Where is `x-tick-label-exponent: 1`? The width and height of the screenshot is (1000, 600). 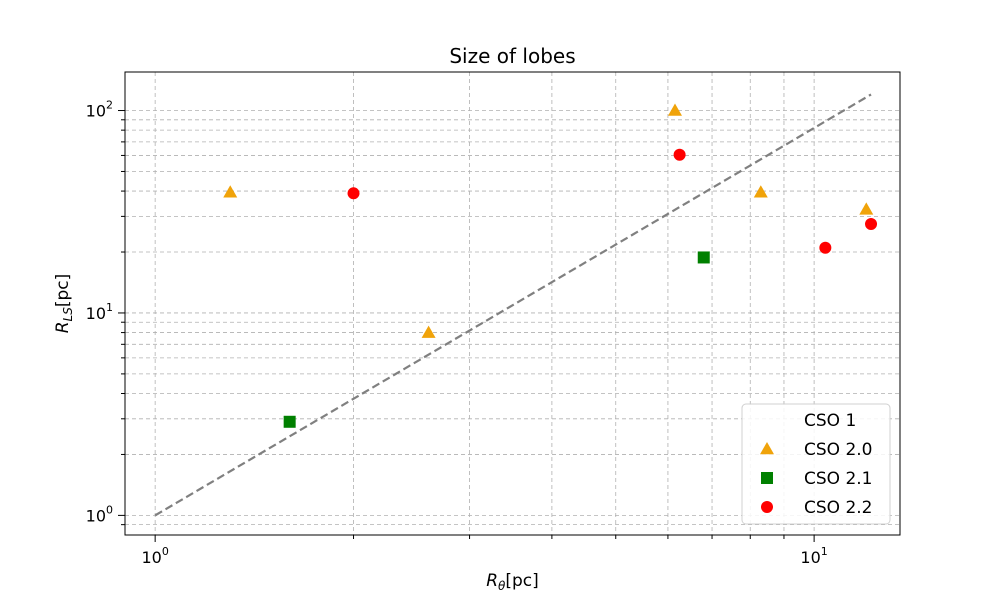
x-tick-label-exponent: 1 is located at coordinates (824, 551).